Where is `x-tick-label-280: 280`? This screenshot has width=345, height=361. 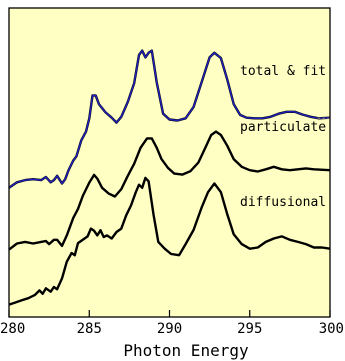
x-tick-label-280: 280 is located at coordinates (12, 329).